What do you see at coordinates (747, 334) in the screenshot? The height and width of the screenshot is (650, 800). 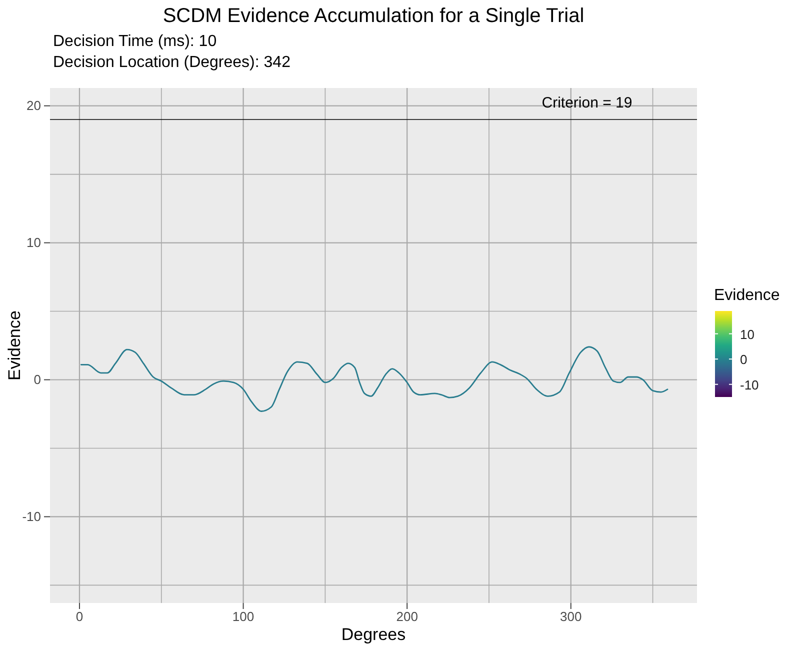 I see `color-bar-label: 10` at bounding box center [747, 334].